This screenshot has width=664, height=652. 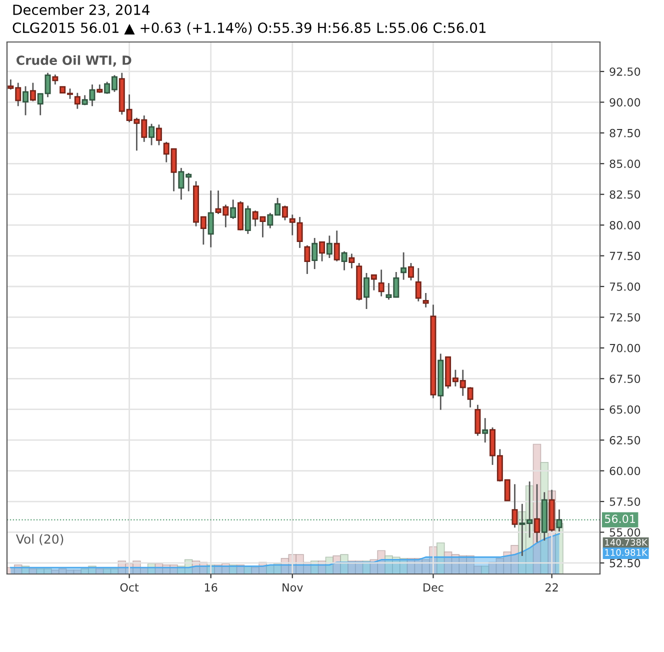 I want to click on x-tick-label: Dec, so click(x=434, y=587).